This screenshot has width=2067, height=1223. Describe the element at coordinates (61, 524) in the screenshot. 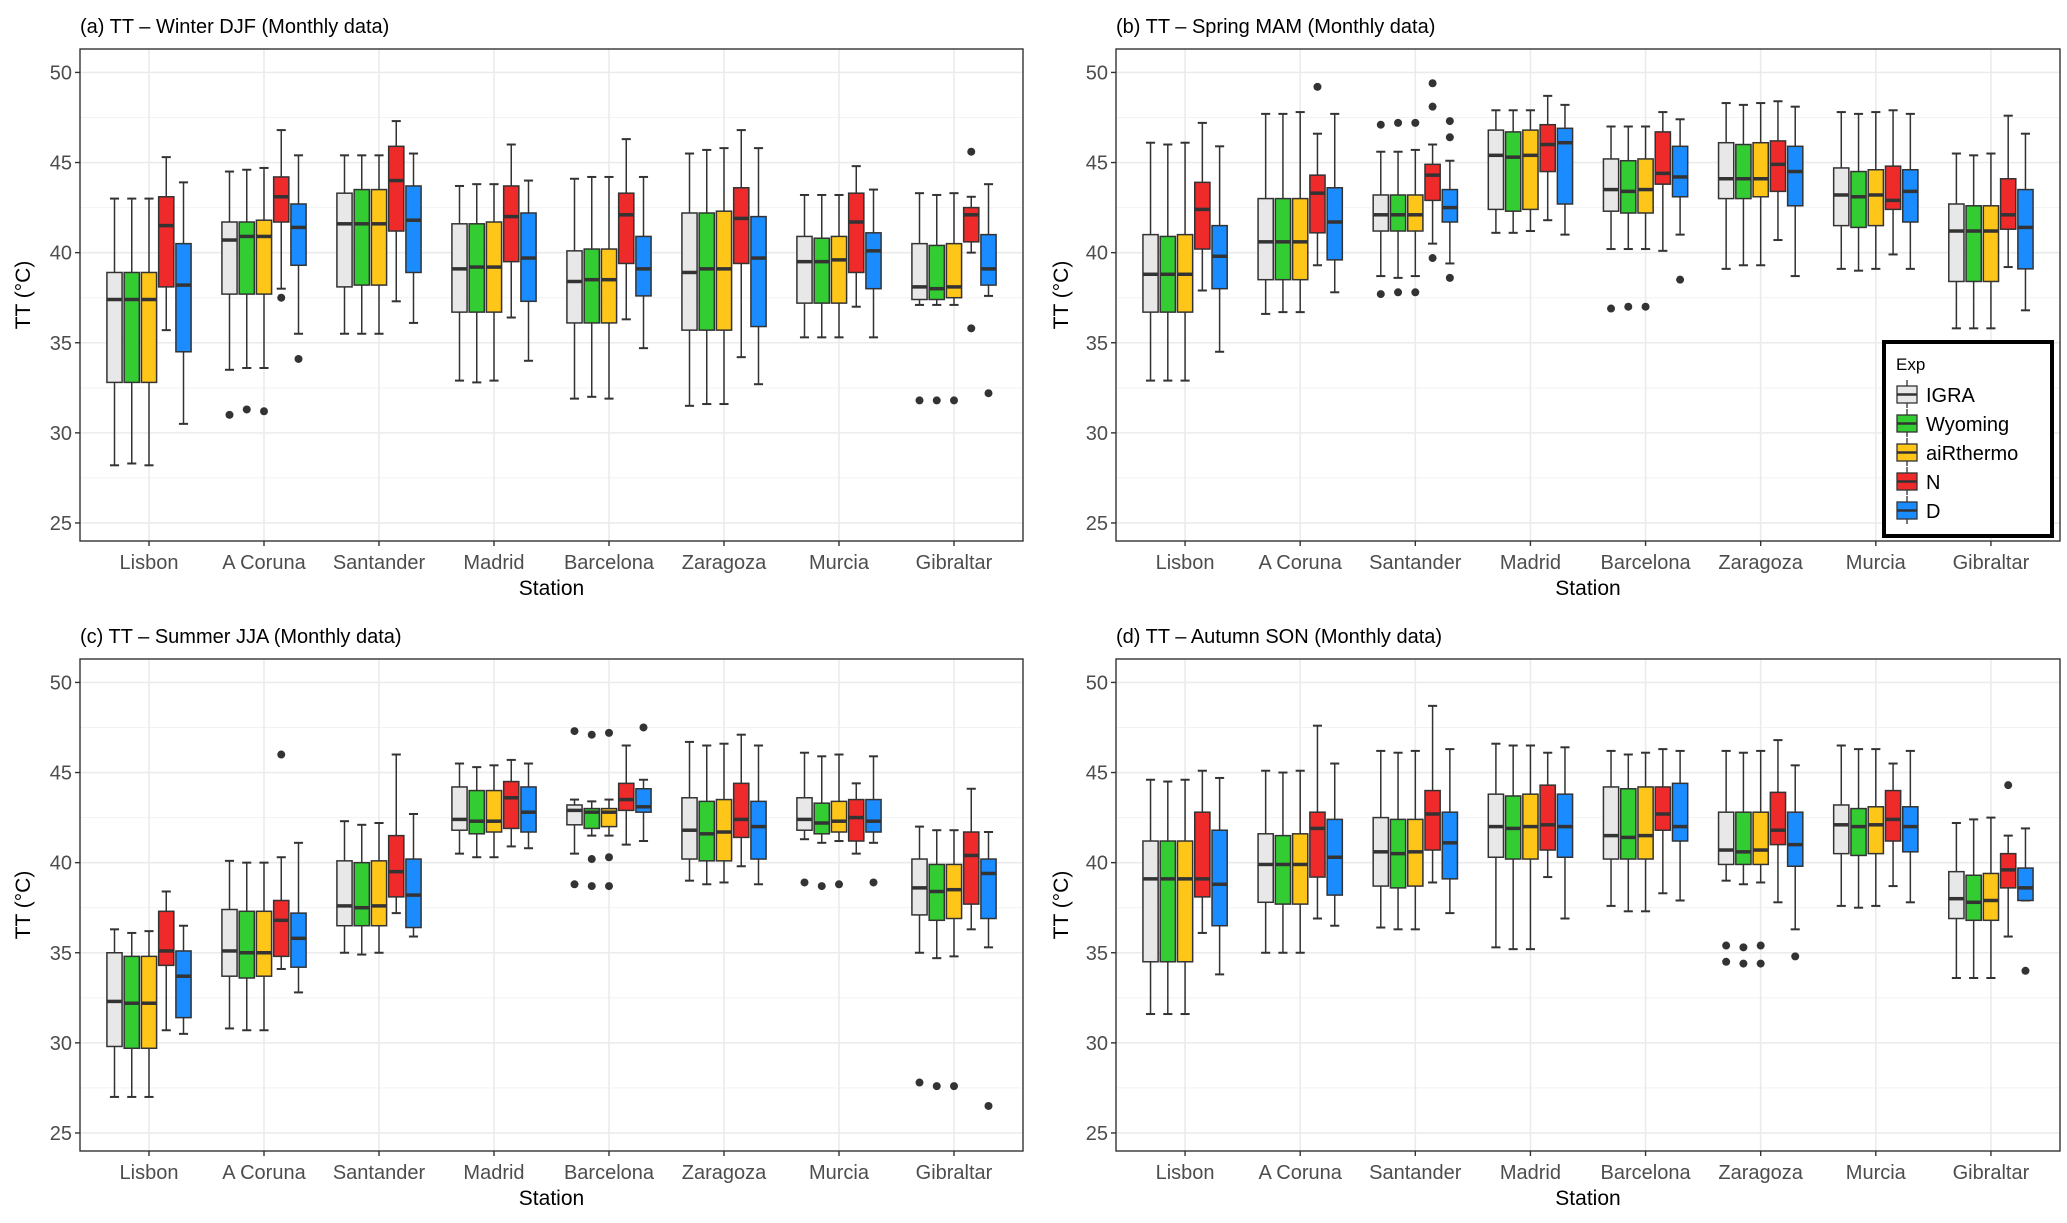

I see `y-tick-label: 25` at that location.